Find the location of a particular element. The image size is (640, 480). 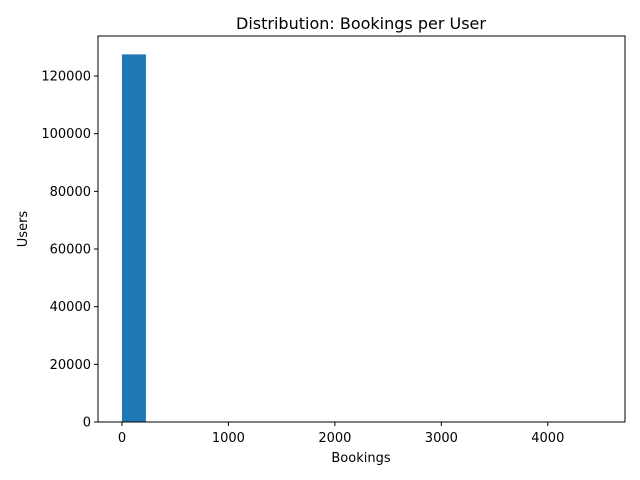

x-tick-label: 2000 is located at coordinates (334, 438).